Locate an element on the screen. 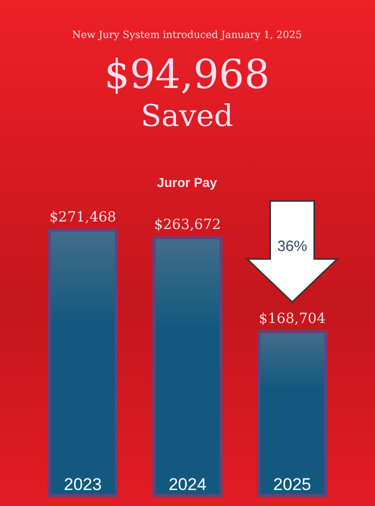  text: Saved is located at coordinates (187, 116).